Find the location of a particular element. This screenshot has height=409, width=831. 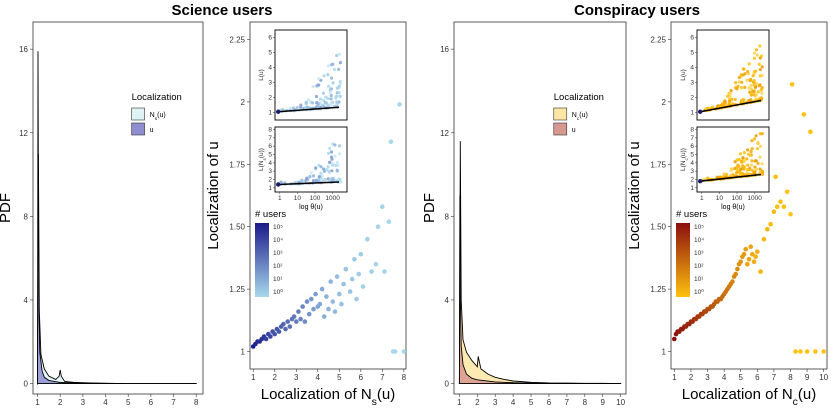

inset-y-label: L(u) is located at coordinates (683, 75).